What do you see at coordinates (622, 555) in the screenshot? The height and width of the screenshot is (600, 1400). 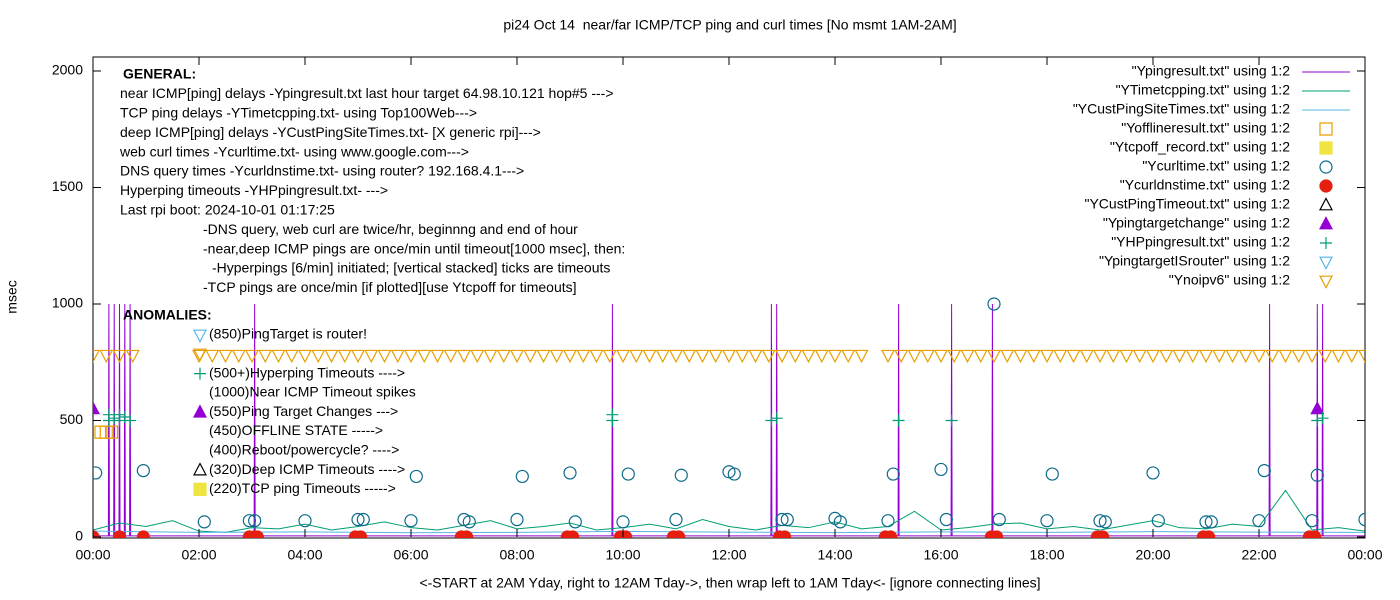 I see `x-tick-label: 10:00` at bounding box center [622, 555].